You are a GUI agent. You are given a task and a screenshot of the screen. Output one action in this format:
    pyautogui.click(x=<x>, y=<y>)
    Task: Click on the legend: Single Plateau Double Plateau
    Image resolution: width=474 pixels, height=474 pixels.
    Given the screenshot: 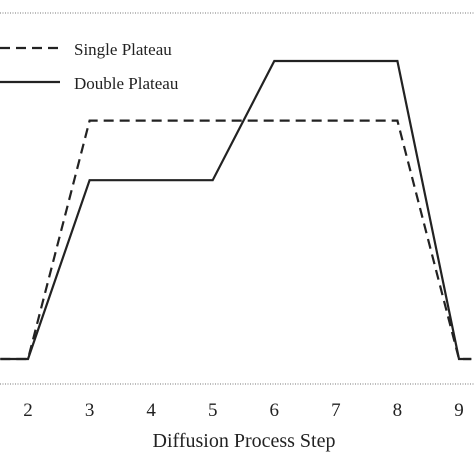 What is the action you would take?
    pyautogui.click(x=89, y=66)
    